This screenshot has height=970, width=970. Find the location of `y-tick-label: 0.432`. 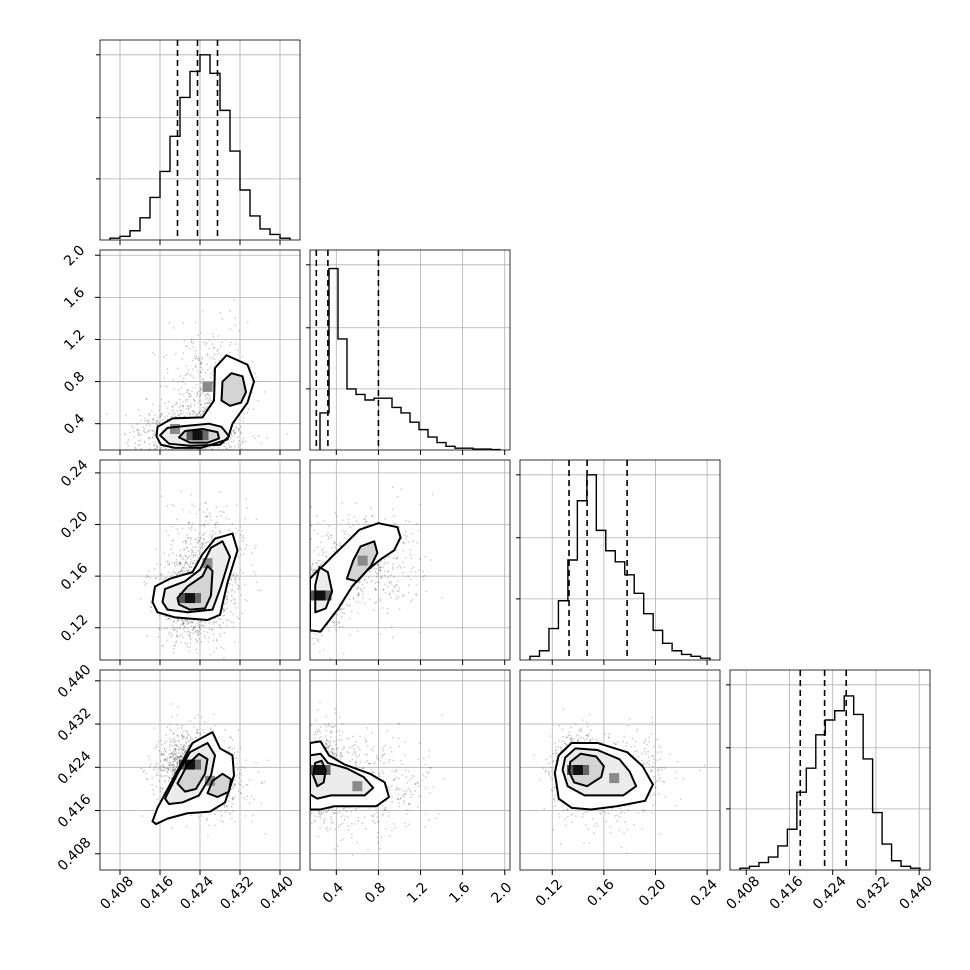

y-tick-label: 0.432 is located at coordinates (75, 725).